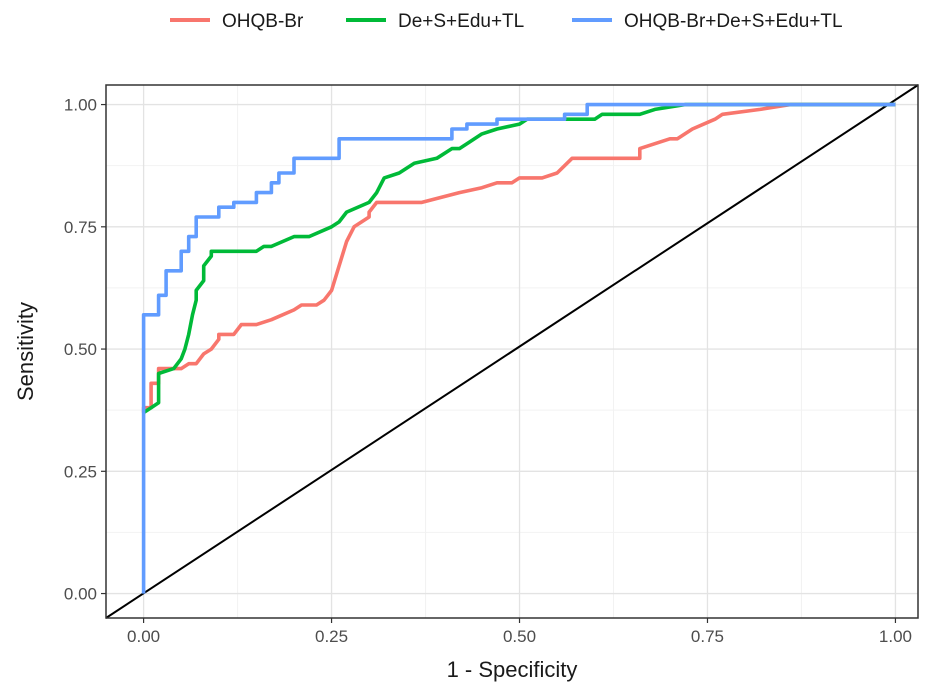 Image resolution: width=933 pixels, height=690 pixels. I want to click on legend-label-1: OHQB-Br, so click(263, 21).